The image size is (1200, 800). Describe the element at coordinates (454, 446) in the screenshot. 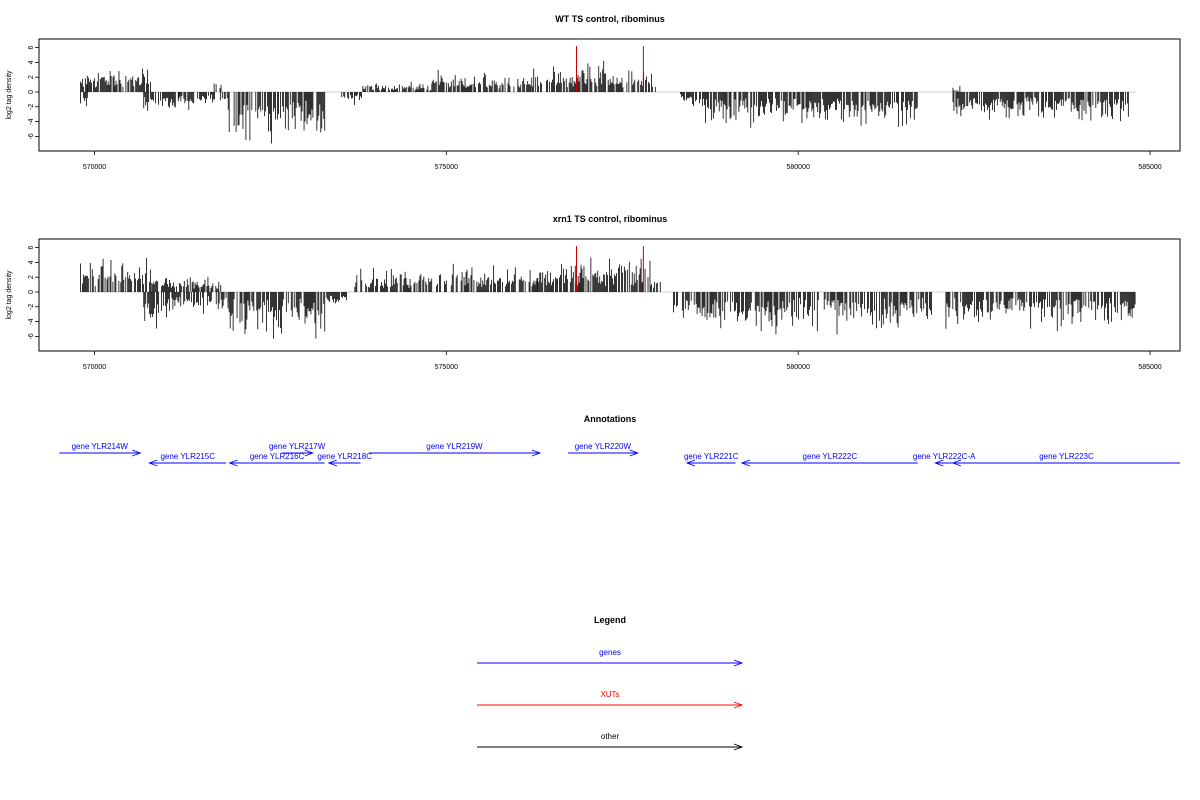

I see `gene-label: gene YLR219W` at that location.